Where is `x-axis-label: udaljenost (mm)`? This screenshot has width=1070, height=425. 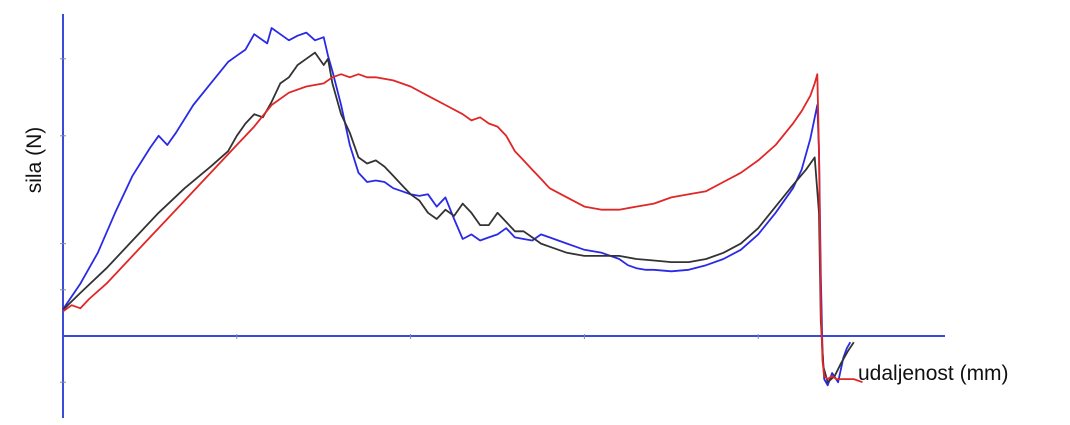
x-axis-label: udaljenost (mm) is located at coordinates (933, 373).